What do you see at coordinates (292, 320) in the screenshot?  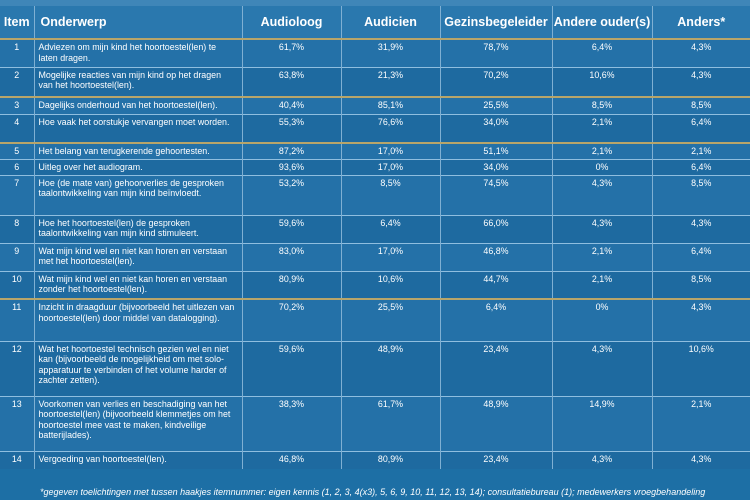 I see `cell-audioloog: 70,2%` at bounding box center [292, 320].